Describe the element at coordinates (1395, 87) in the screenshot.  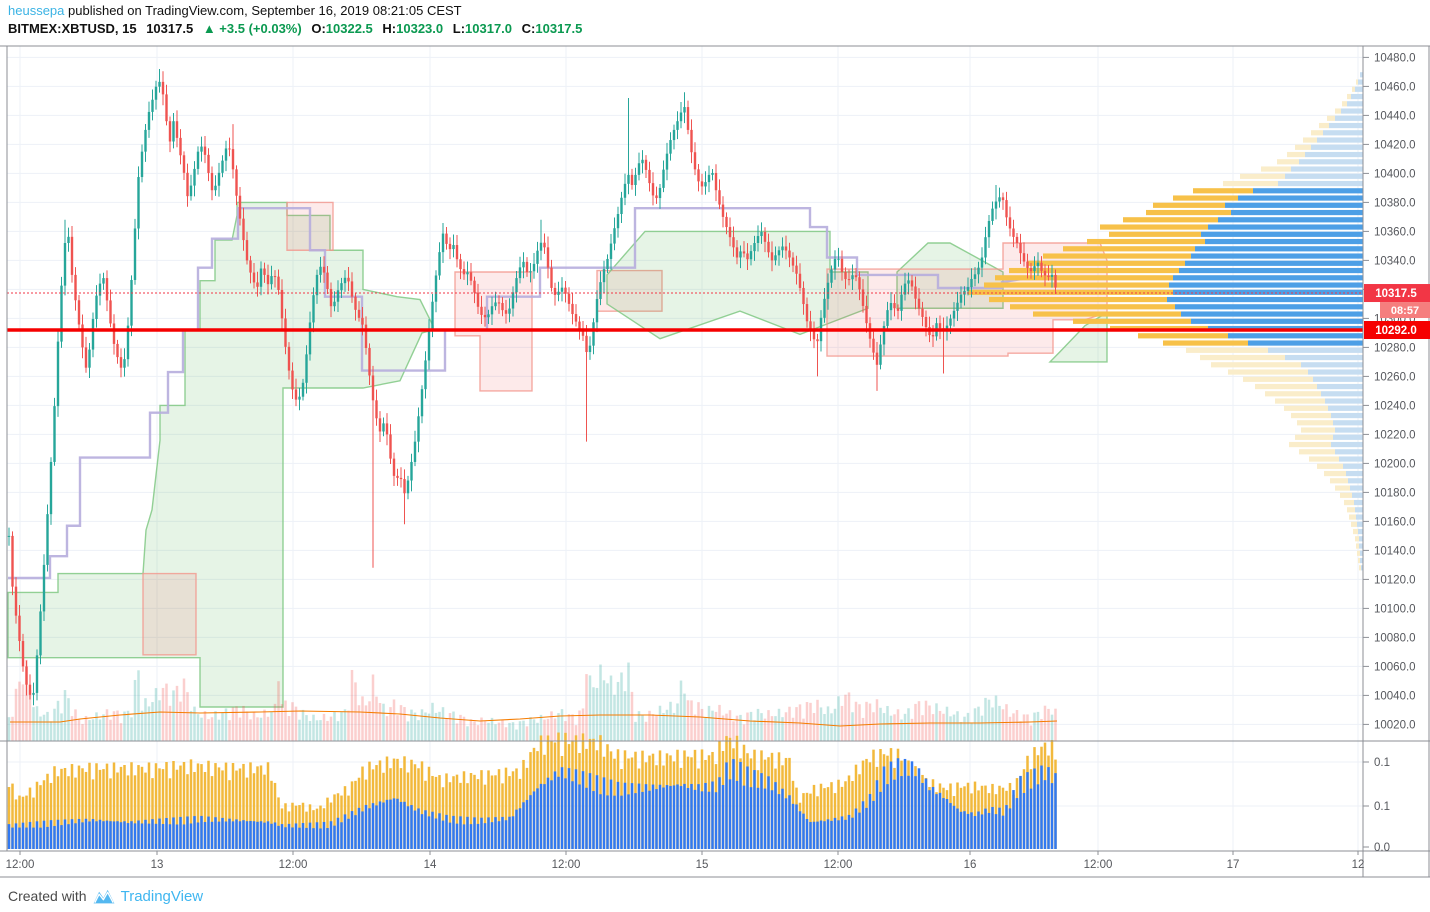
I see `svg-text: 10460.0` at that location.